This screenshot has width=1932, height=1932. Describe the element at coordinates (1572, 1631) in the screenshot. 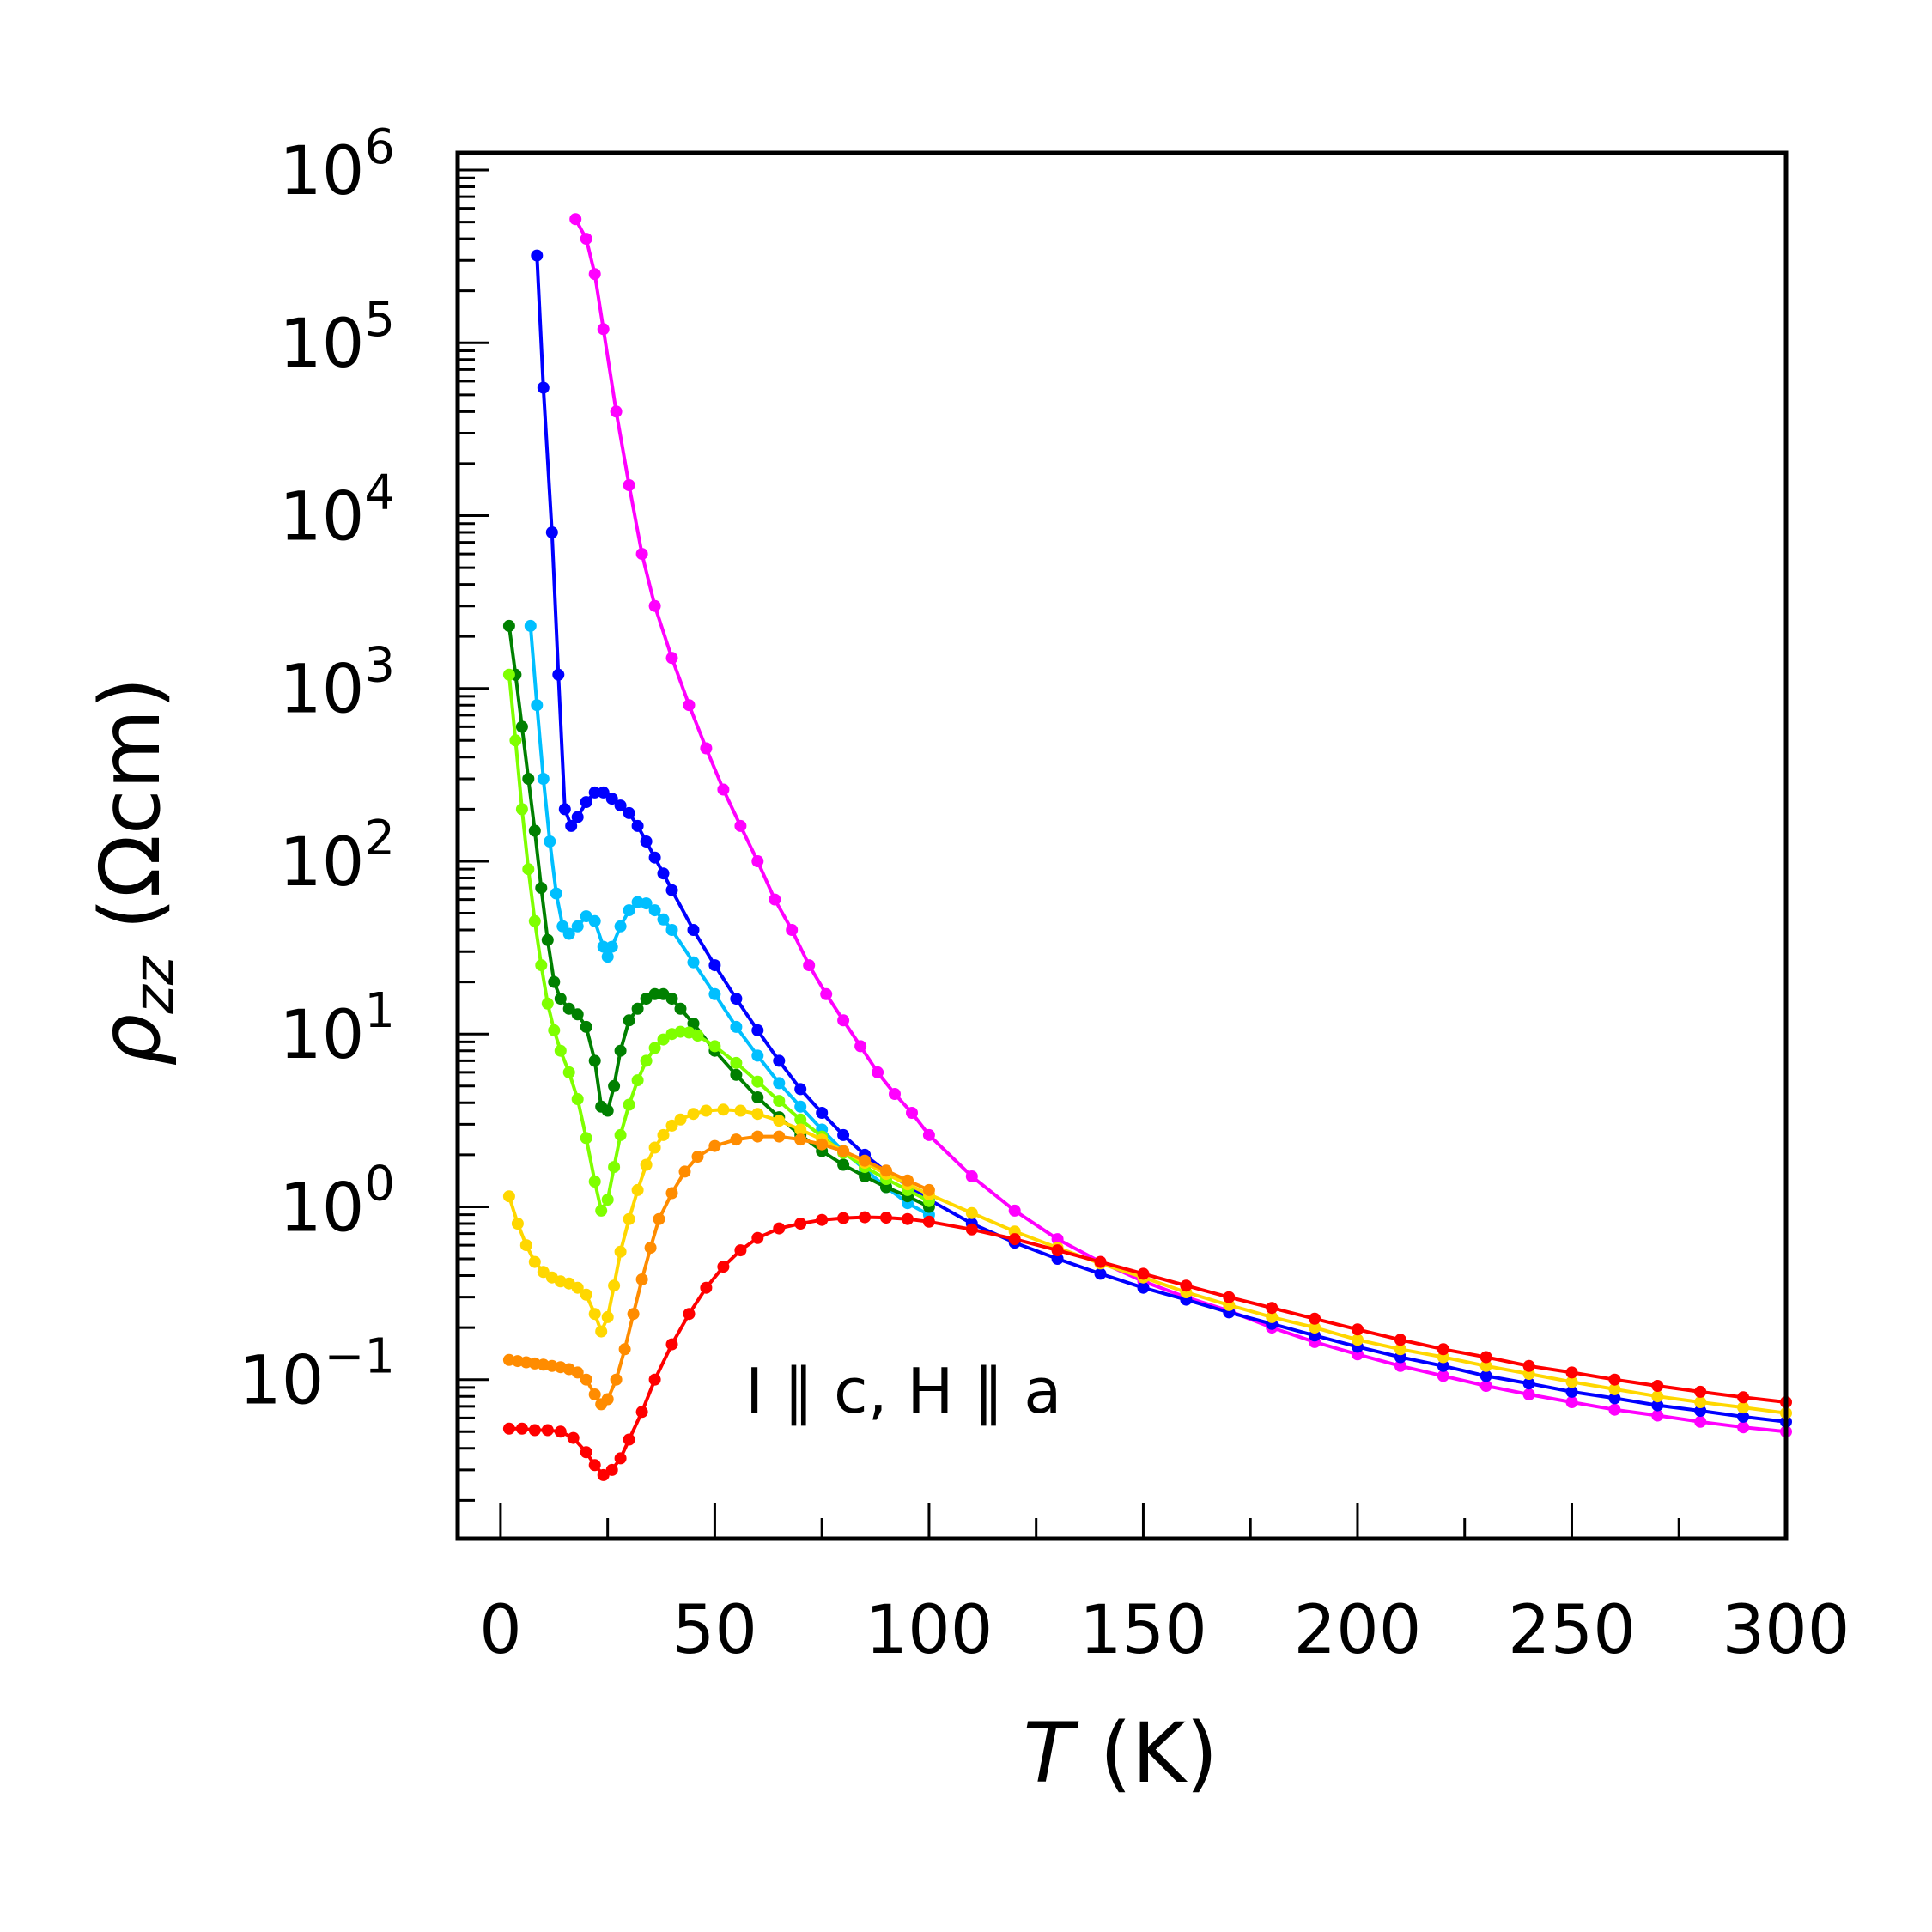

I see `x-tick-label: 250` at that location.